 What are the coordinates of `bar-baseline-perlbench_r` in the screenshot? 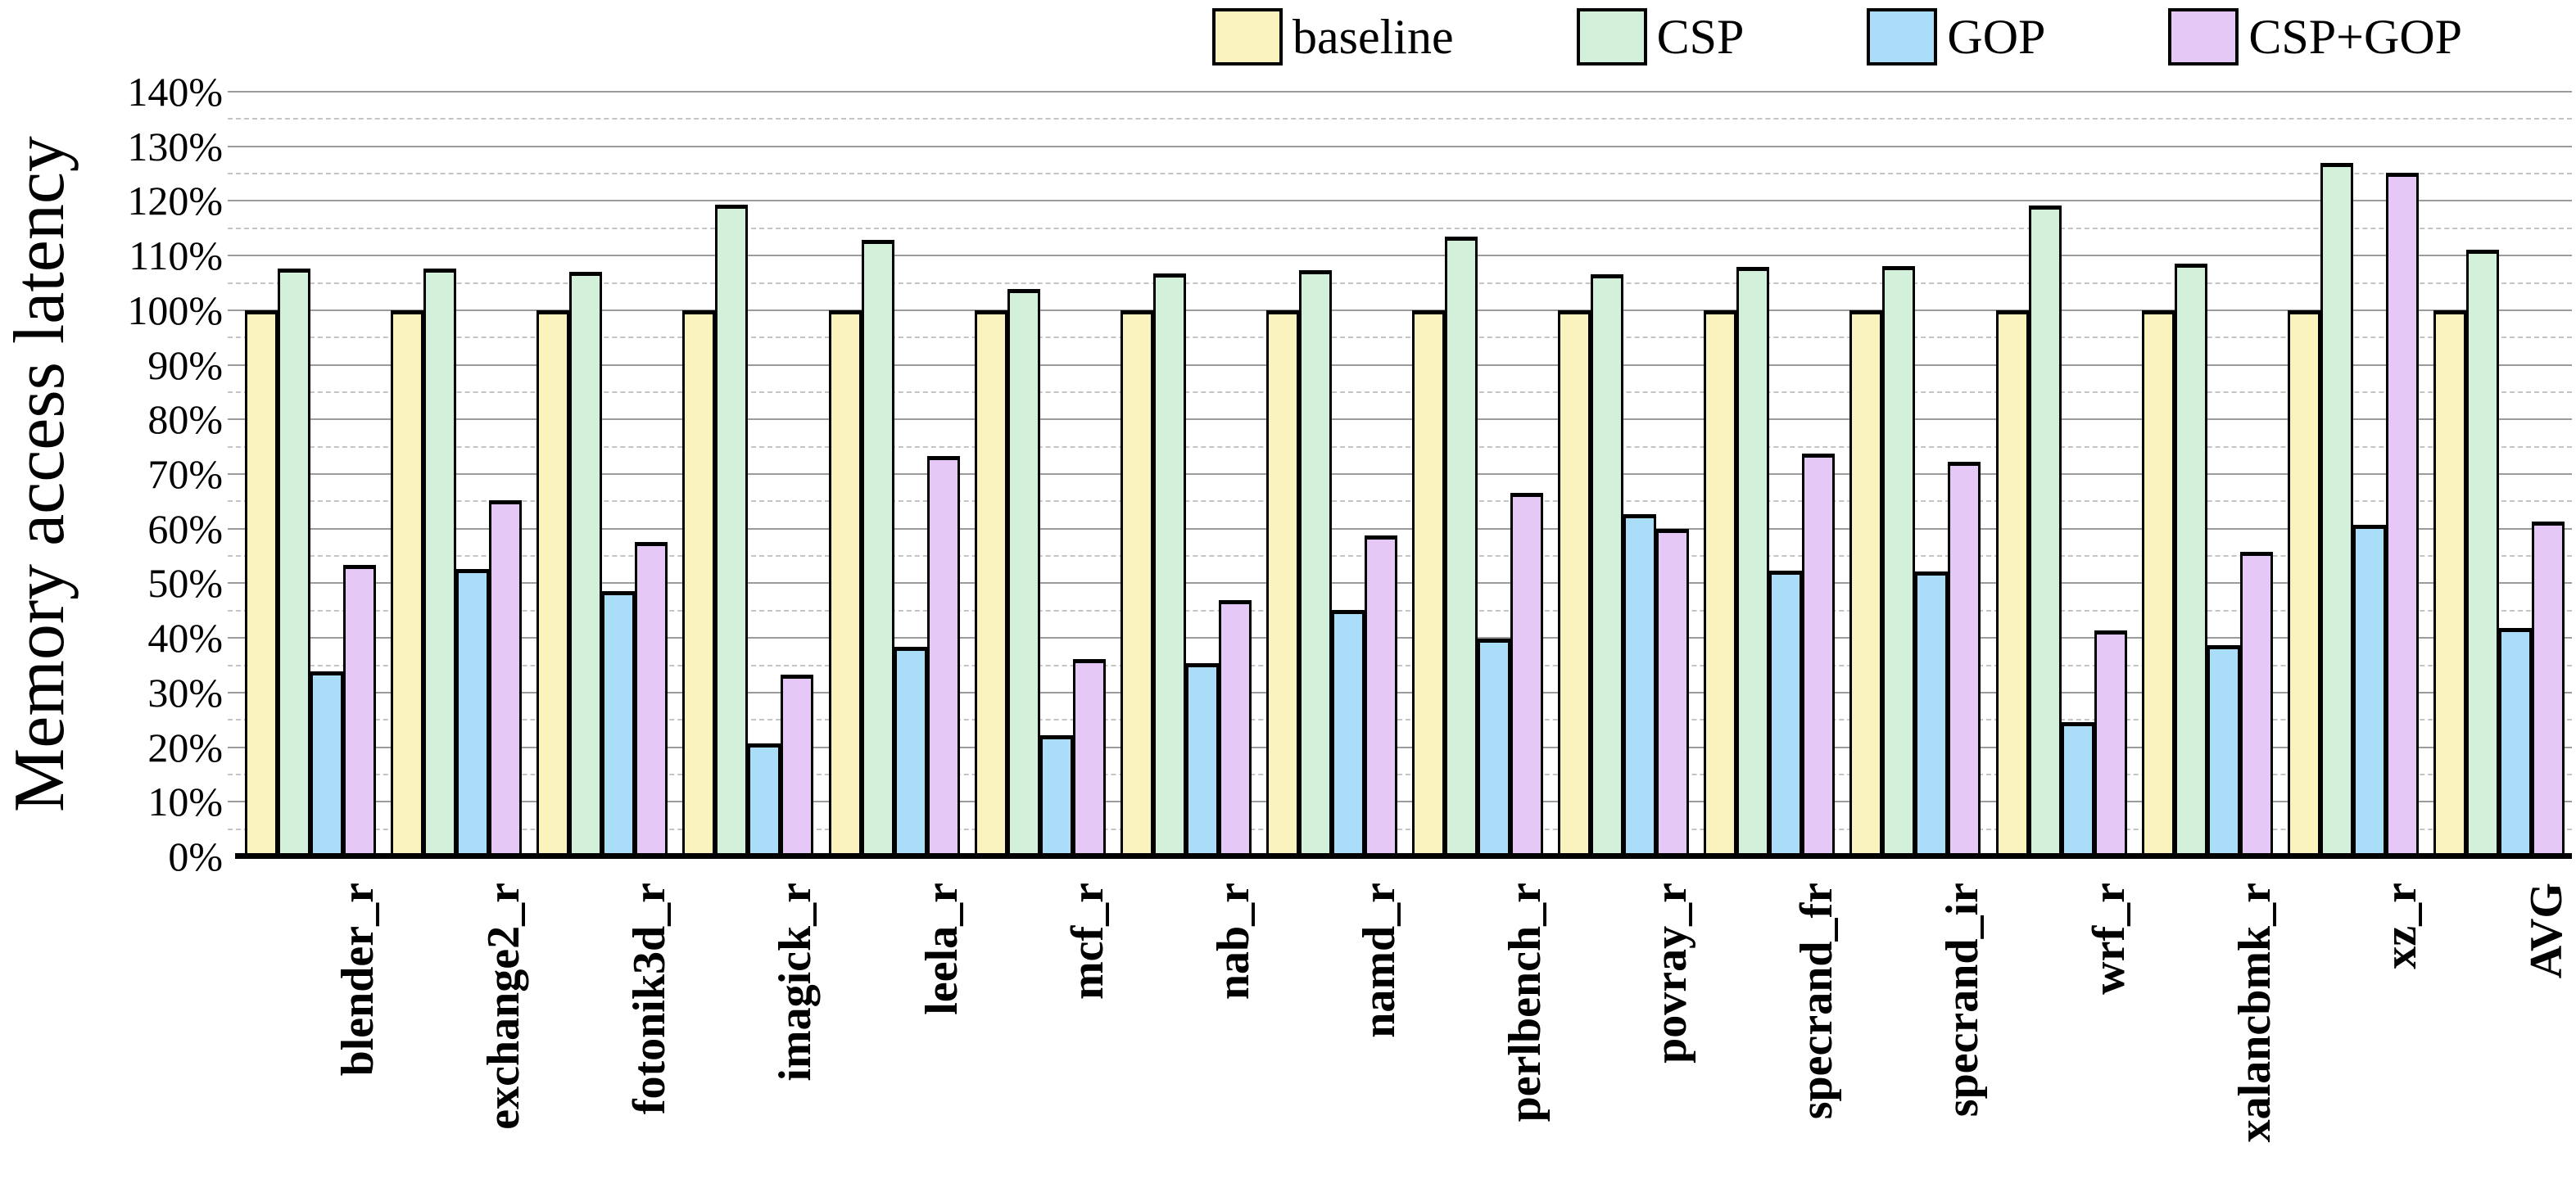 It's located at (1429, 583).